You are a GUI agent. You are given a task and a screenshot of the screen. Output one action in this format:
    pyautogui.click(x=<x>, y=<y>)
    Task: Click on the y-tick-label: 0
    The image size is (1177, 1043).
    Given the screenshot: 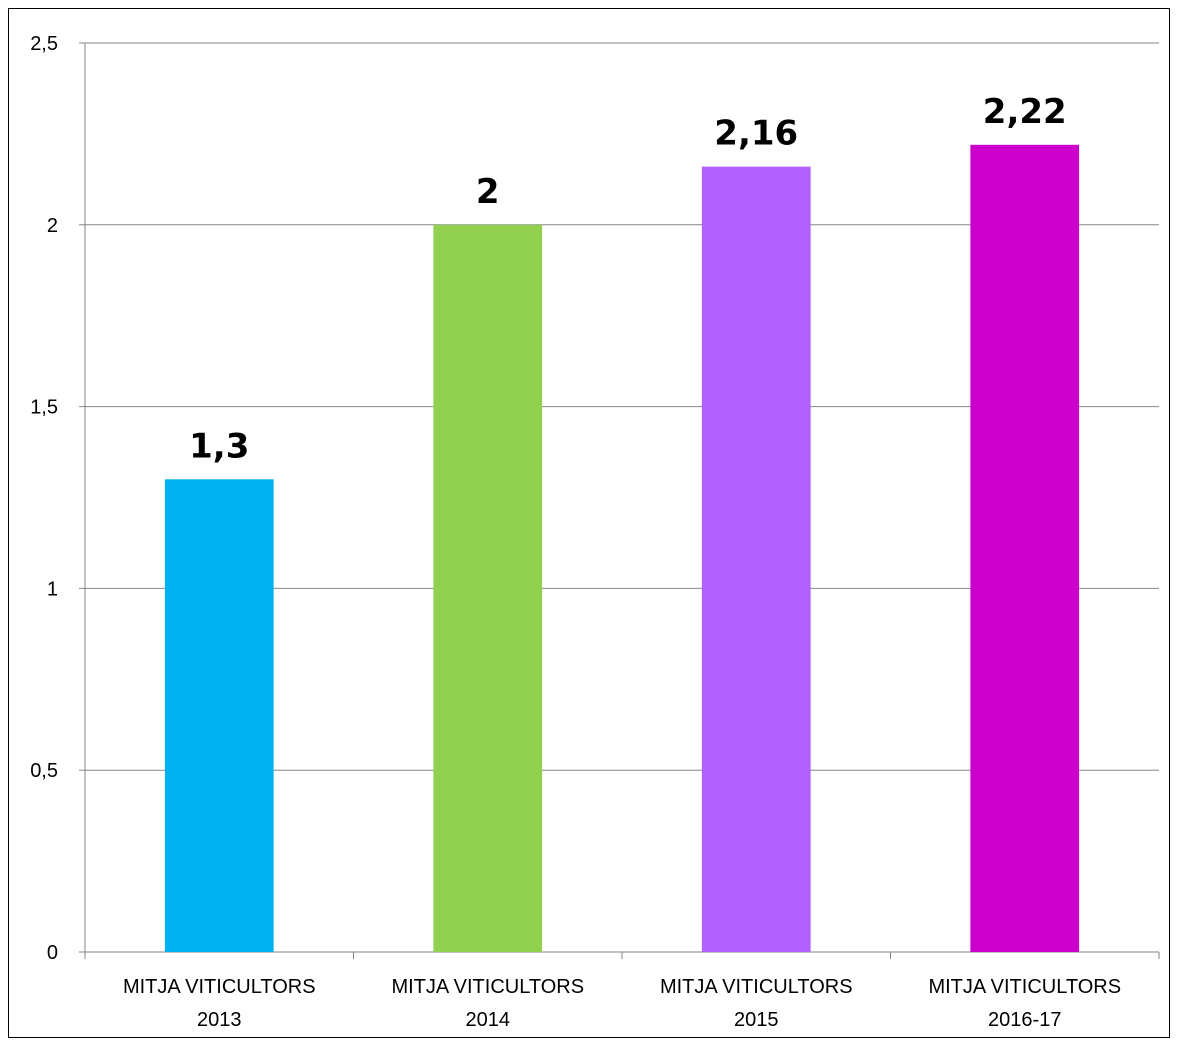 What is the action you would take?
    pyautogui.click(x=52, y=953)
    